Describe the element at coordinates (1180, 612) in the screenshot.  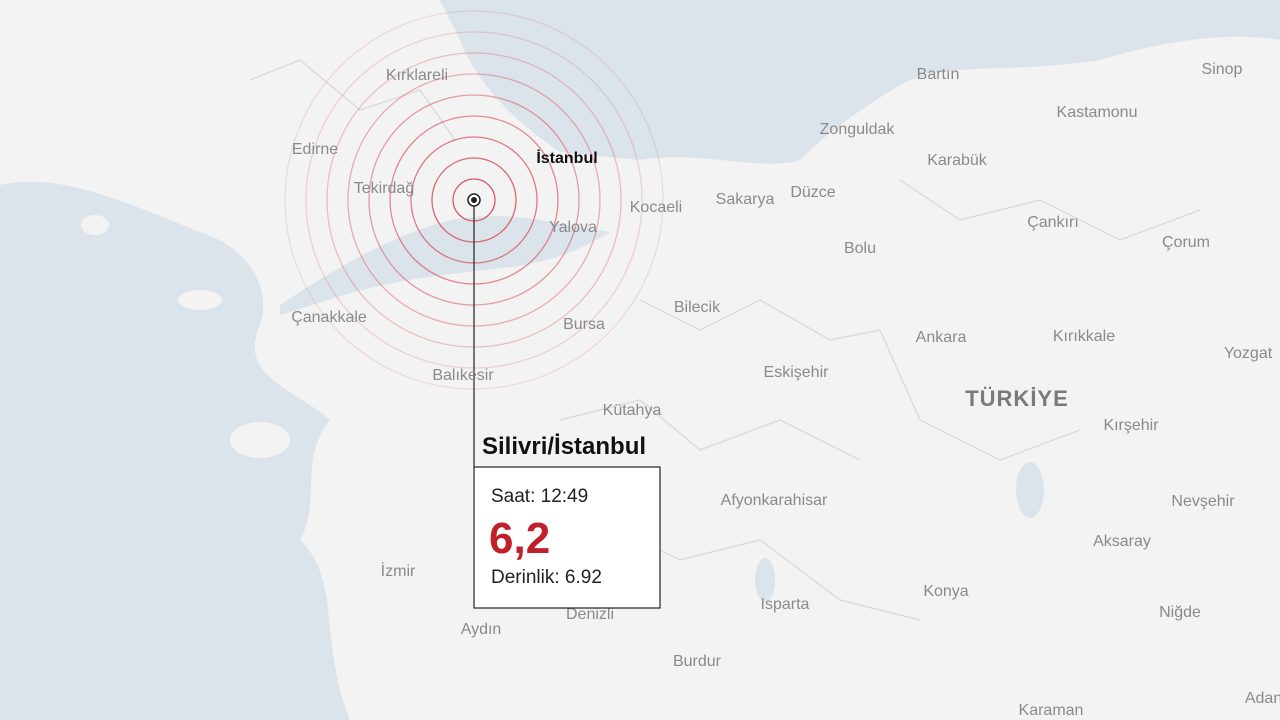
I see `city-label: Niğde` at that location.